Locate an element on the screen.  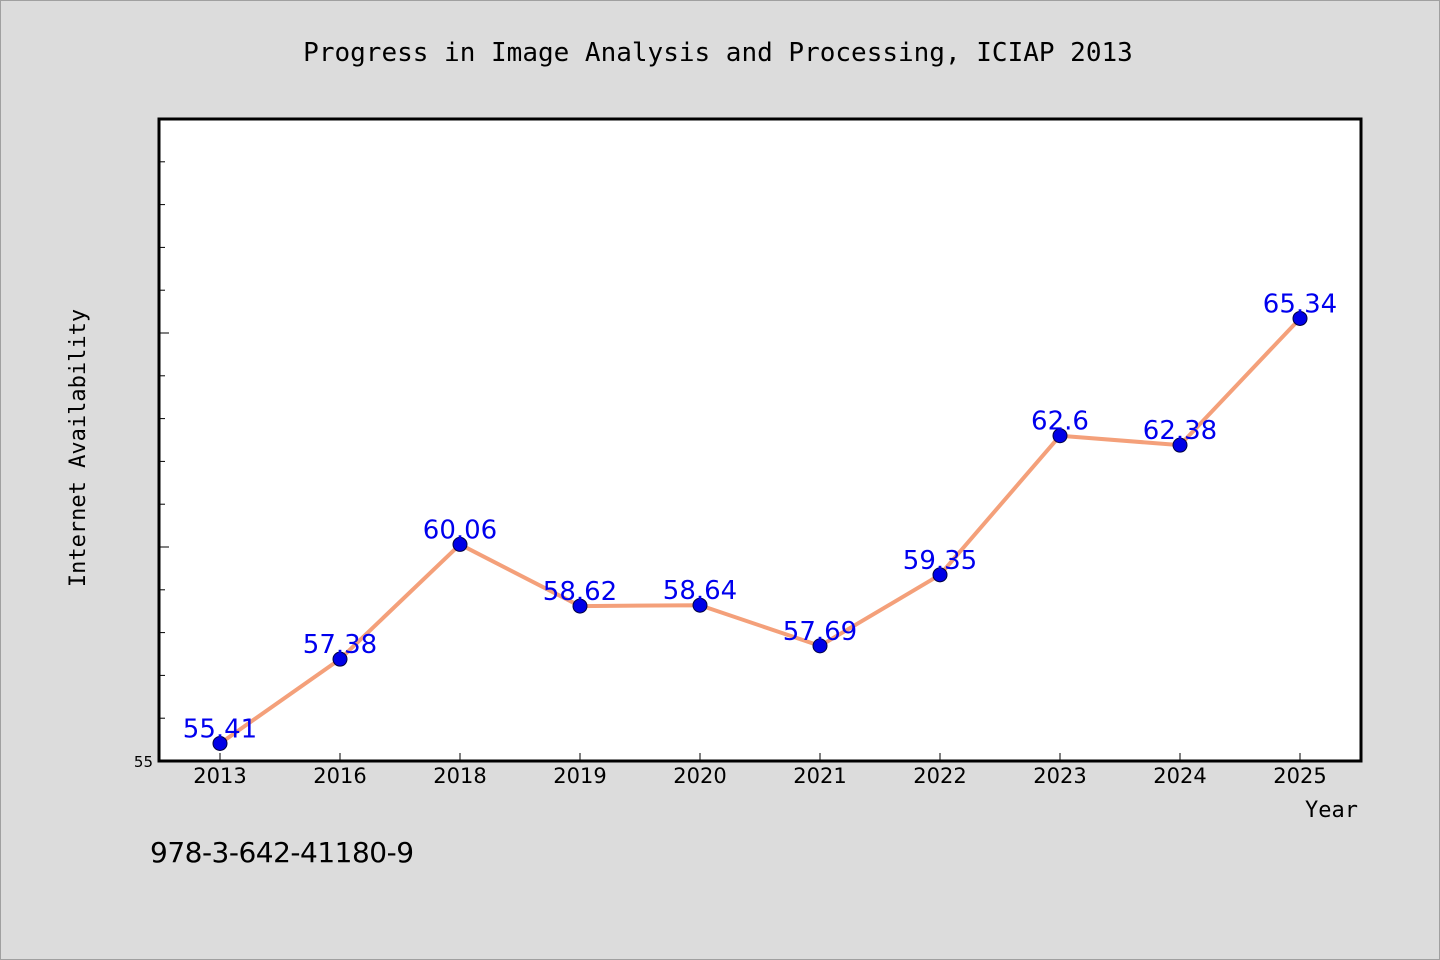
x-tick-label: 2023 is located at coordinates (1059, 776).